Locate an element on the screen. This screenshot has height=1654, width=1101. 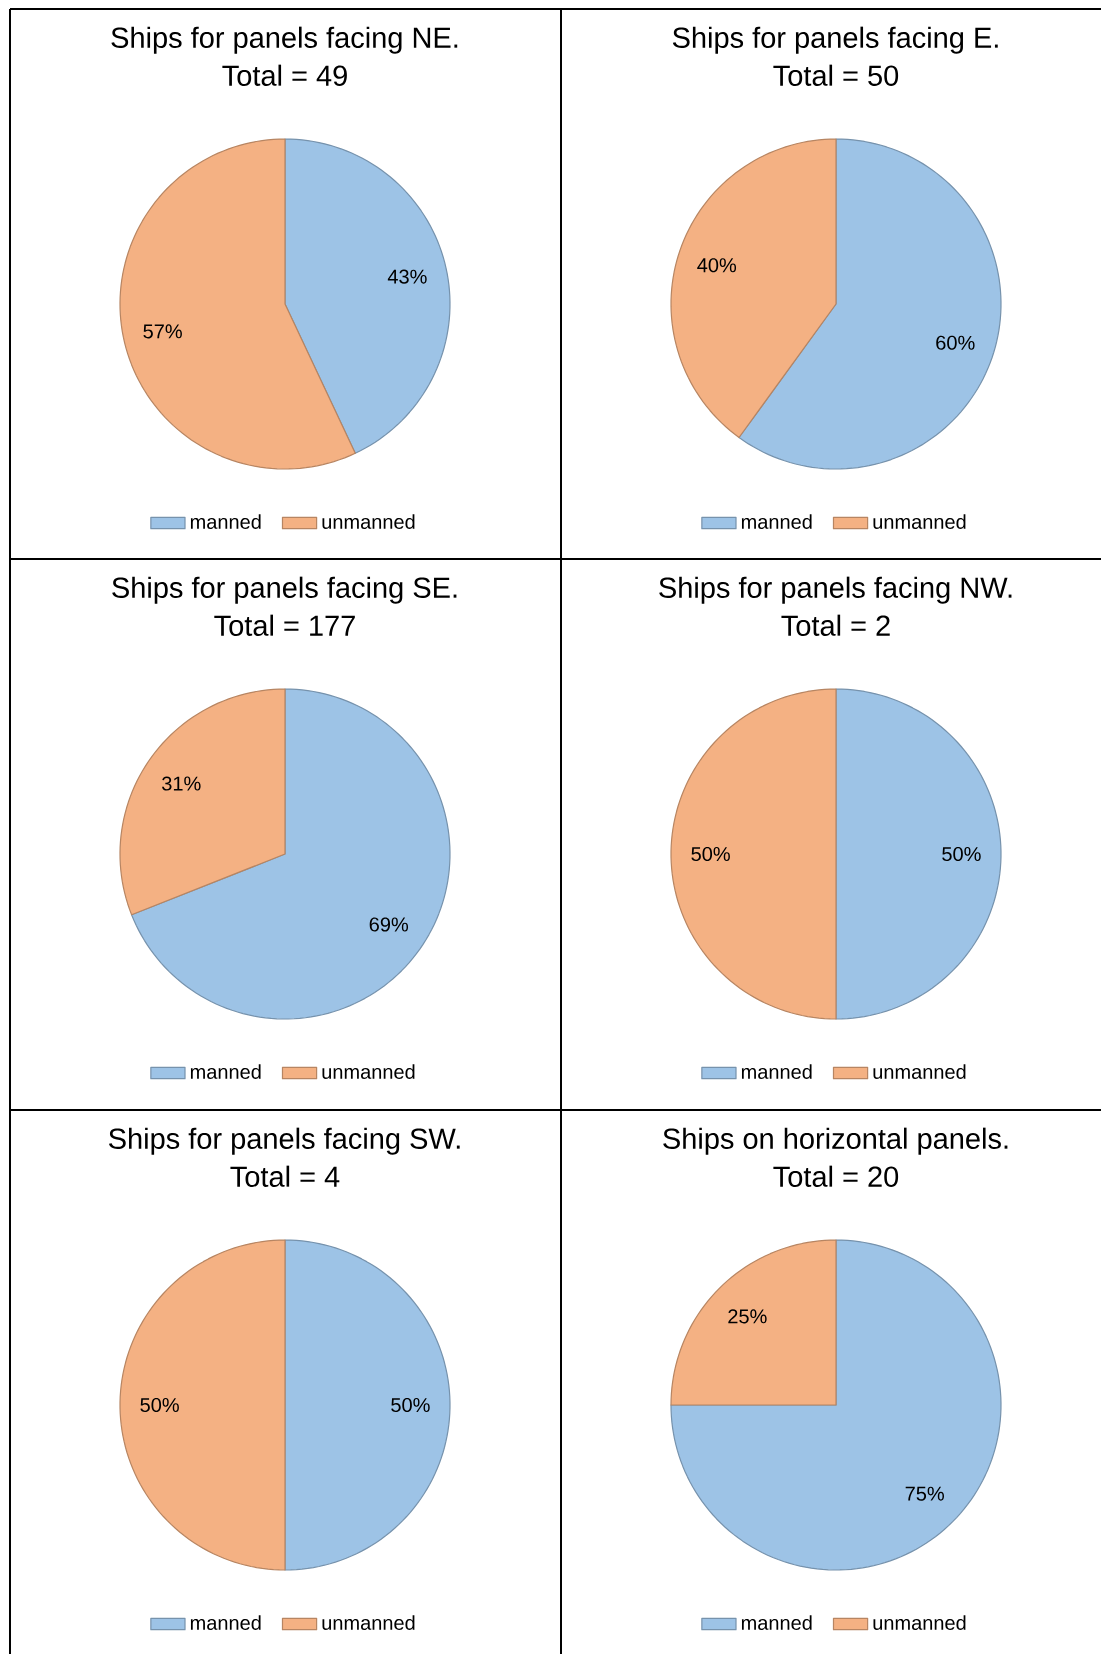
chart-subtitle: Total = 2 is located at coordinates (835, 625).